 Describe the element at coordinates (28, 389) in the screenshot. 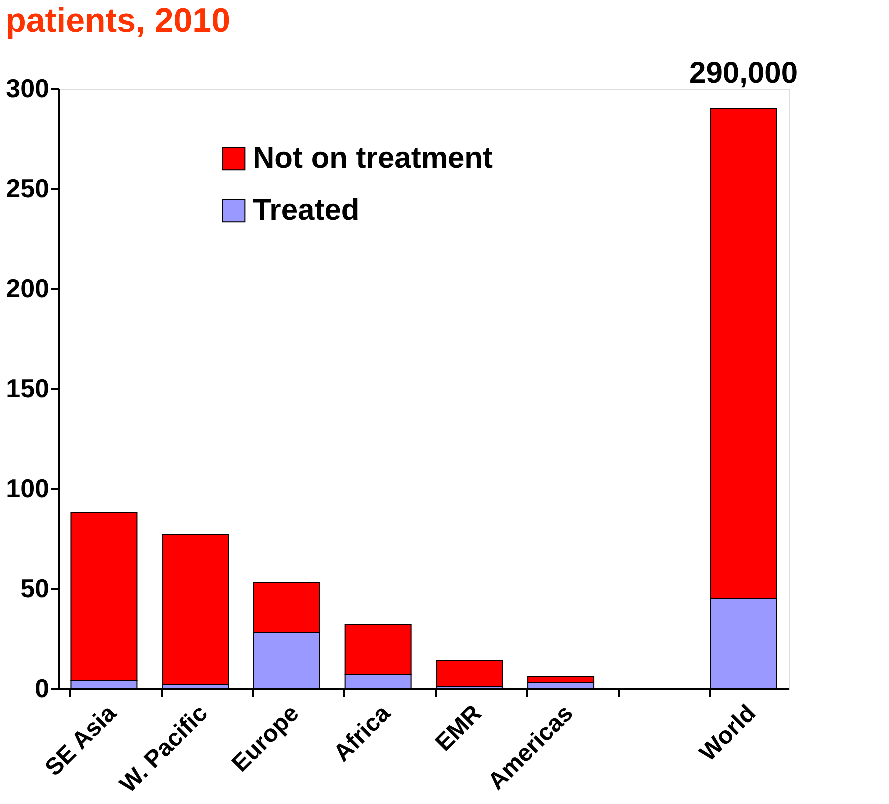

I see `y-tick-label: 150` at that location.